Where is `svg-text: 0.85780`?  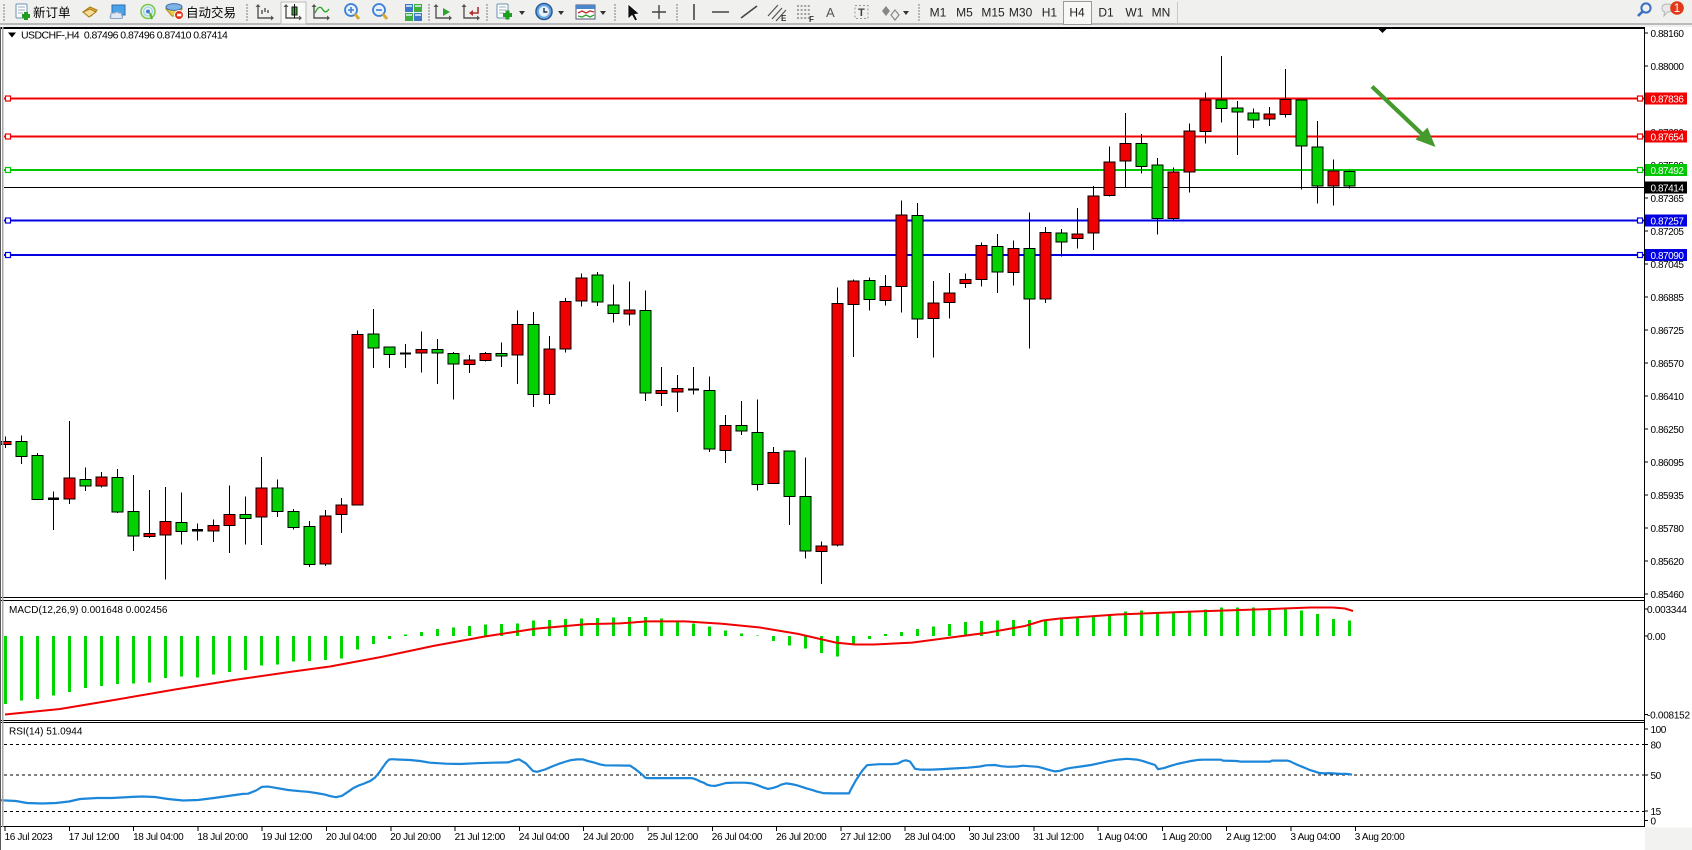
svg-text: 0.85780 is located at coordinates (1668, 529).